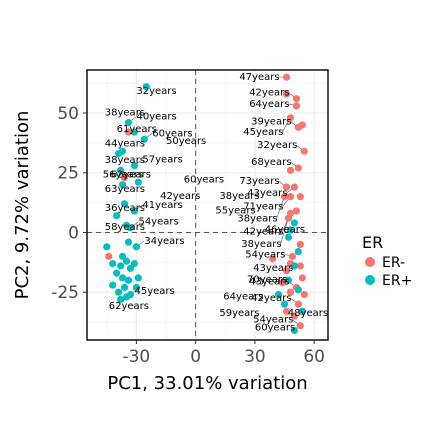 This screenshot has height=432, width=432. Describe the element at coordinates (255, 357) in the screenshot. I see `x-tick-label: 30` at that location.